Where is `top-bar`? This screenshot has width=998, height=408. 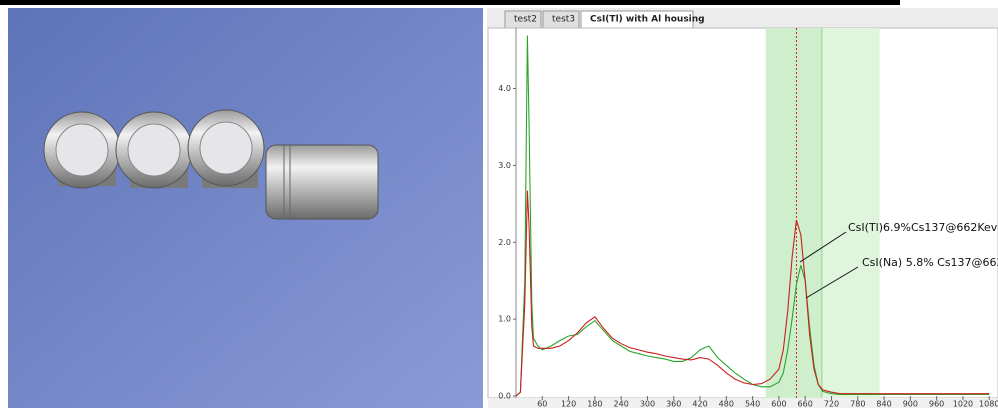
top-bar is located at coordinates (450, 2).